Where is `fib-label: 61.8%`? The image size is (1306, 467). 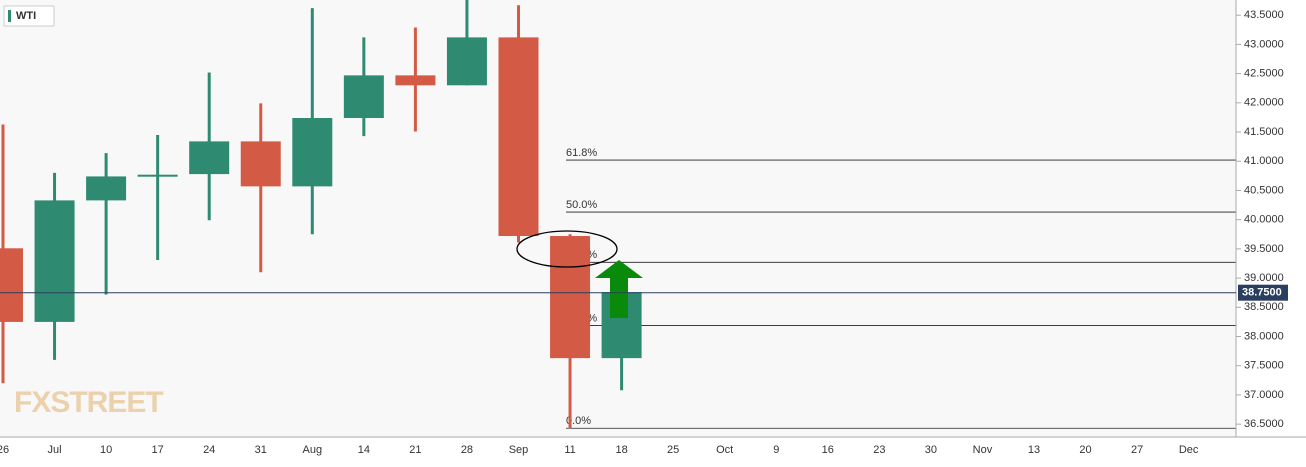 fib-label: 61.8% is located at coordinates (581, 153).